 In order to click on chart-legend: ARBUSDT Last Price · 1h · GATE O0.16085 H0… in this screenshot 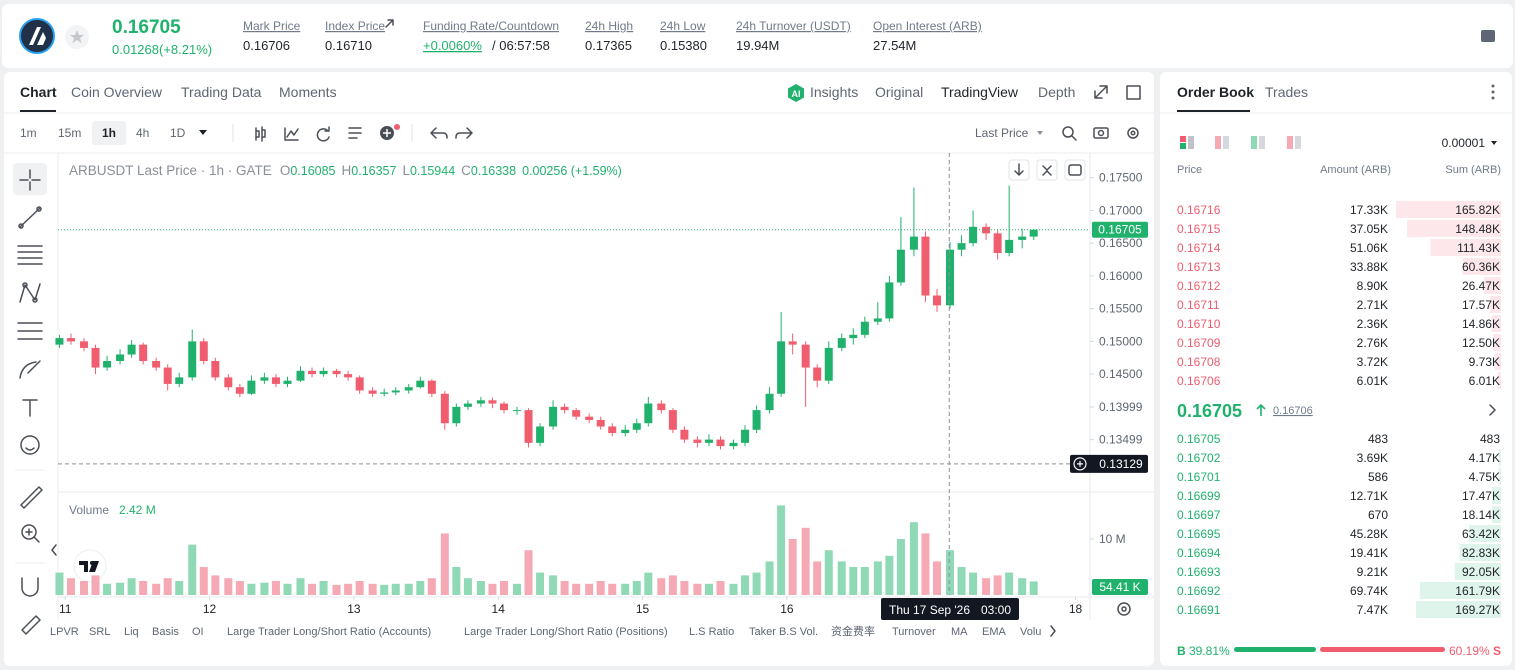, I will do `click(345, 170)`.